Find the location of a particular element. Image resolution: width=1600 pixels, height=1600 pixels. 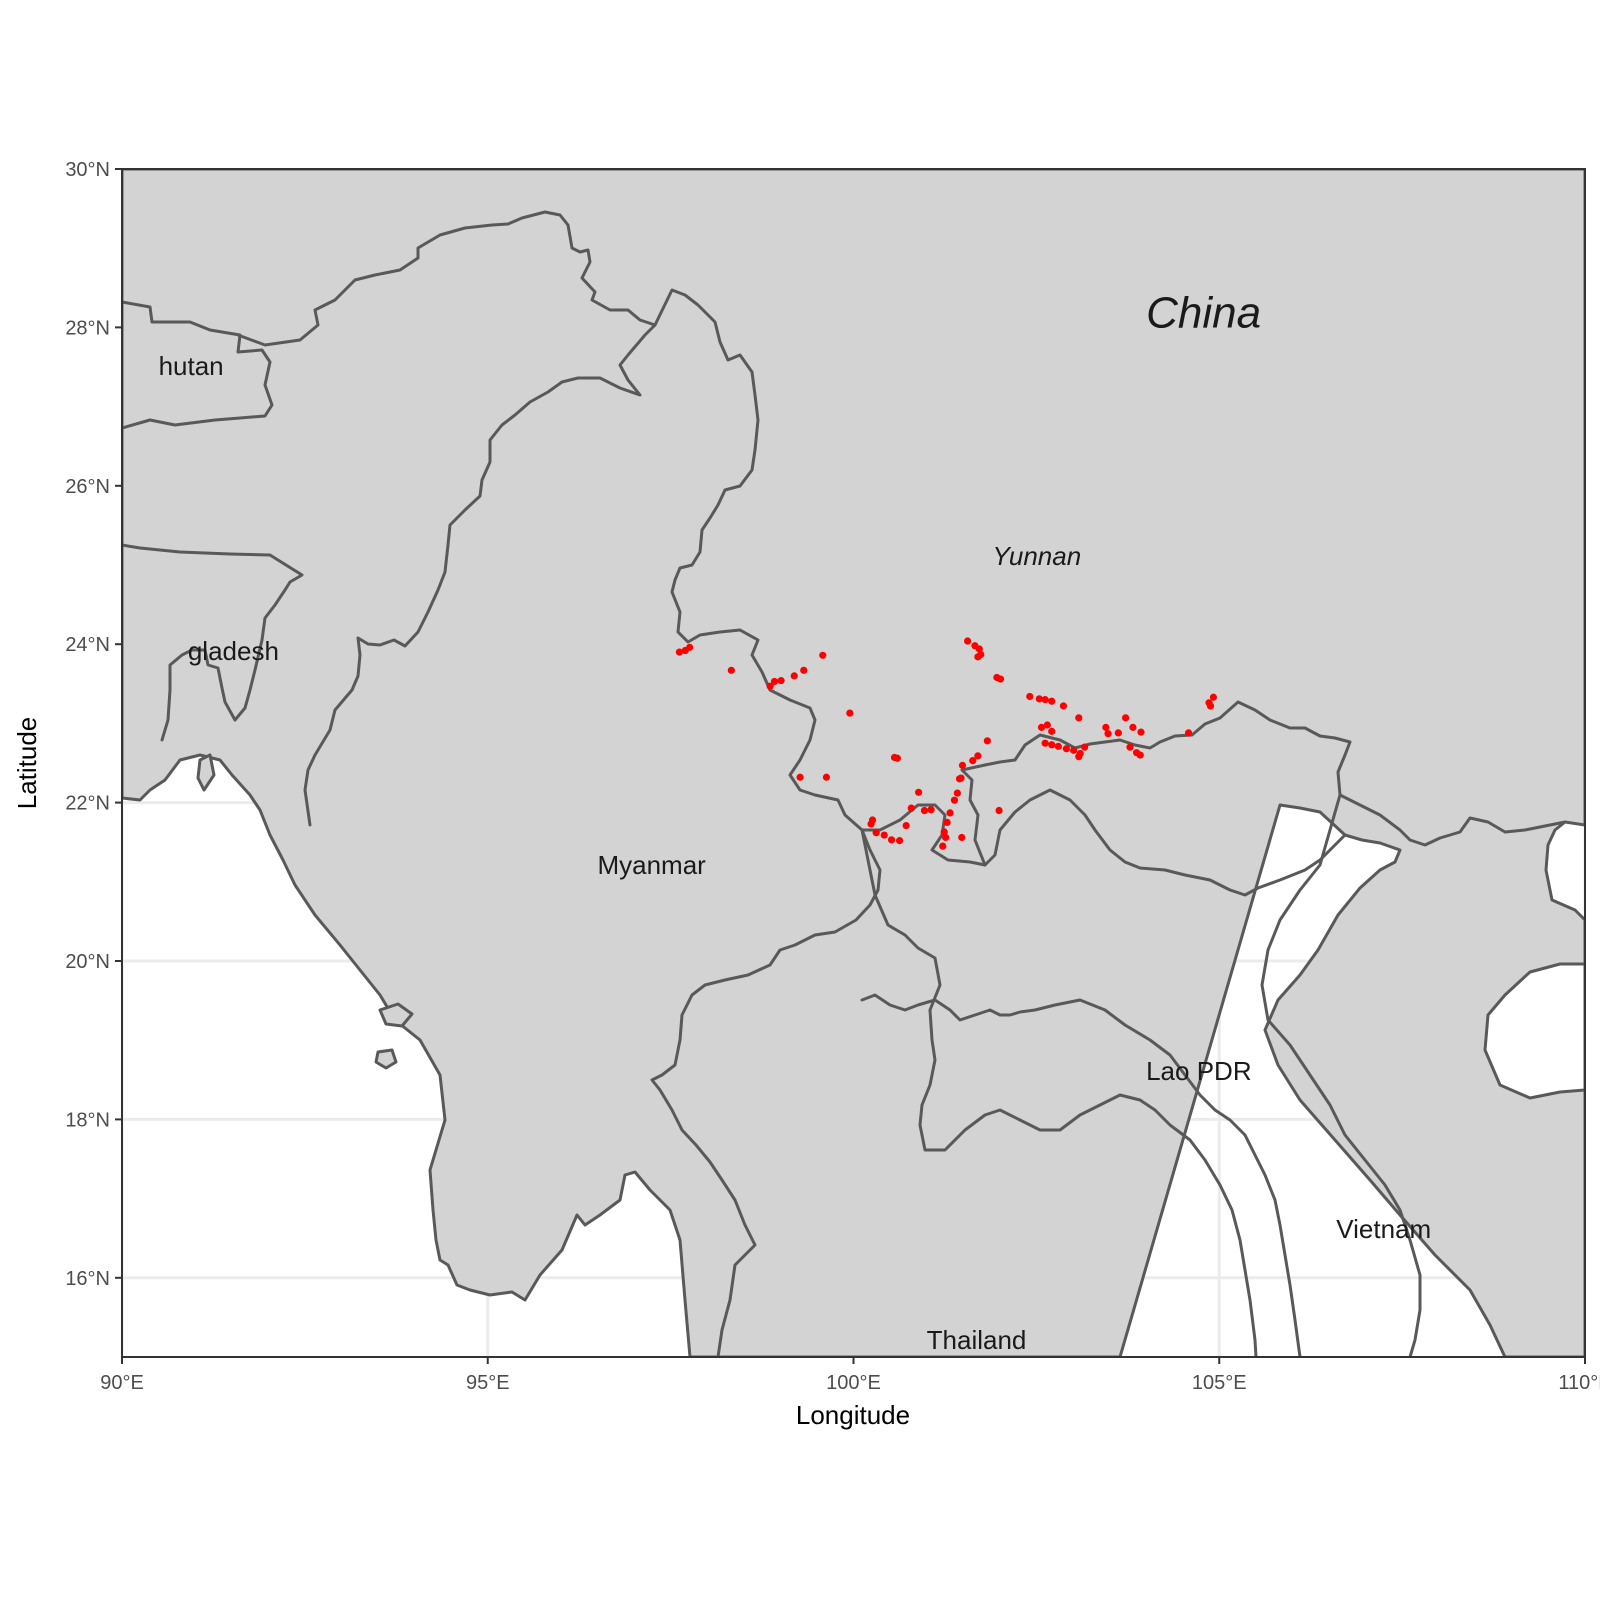

x-axis-title: Longitude is located at coordinates (853, 1415).